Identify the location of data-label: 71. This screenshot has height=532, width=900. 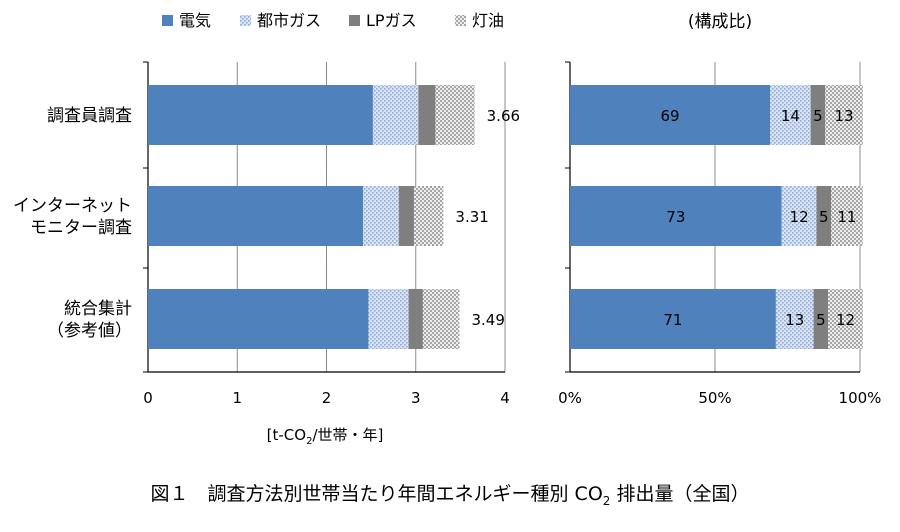
(672, 320).